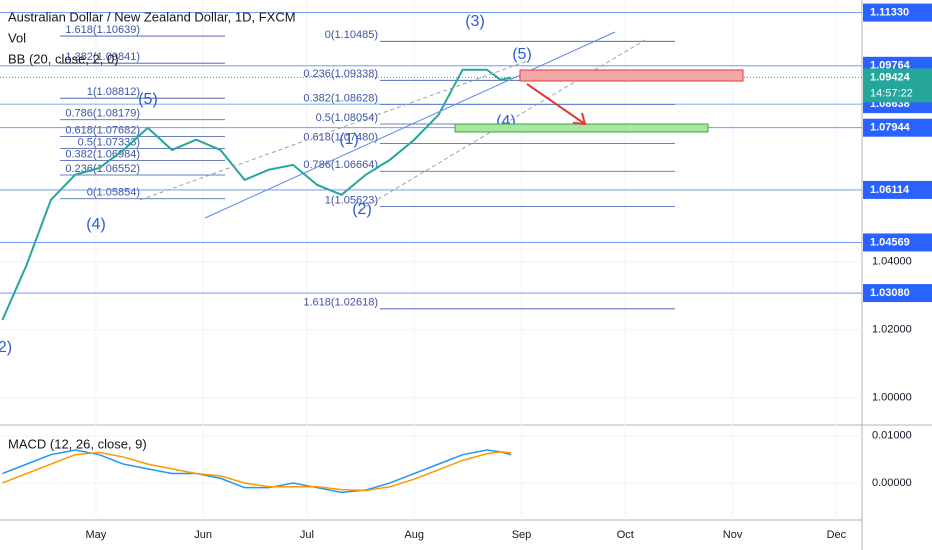 The image size is (932, 550). What do you see at coordinates (102, 114) in the screenshot?
I see `fib-label: 0.786(1.08179)` at bounding box center [102, 114].